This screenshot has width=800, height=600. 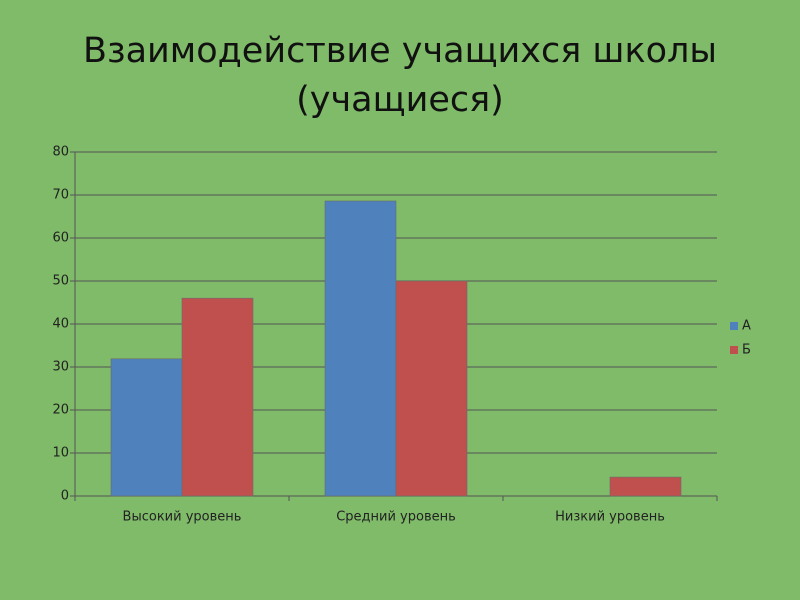 What do you see at coordinates (400, 51) in the screenshot?
I see `chart-title: Взаимодействие учащихся школы` at bounding box center [400, 51].